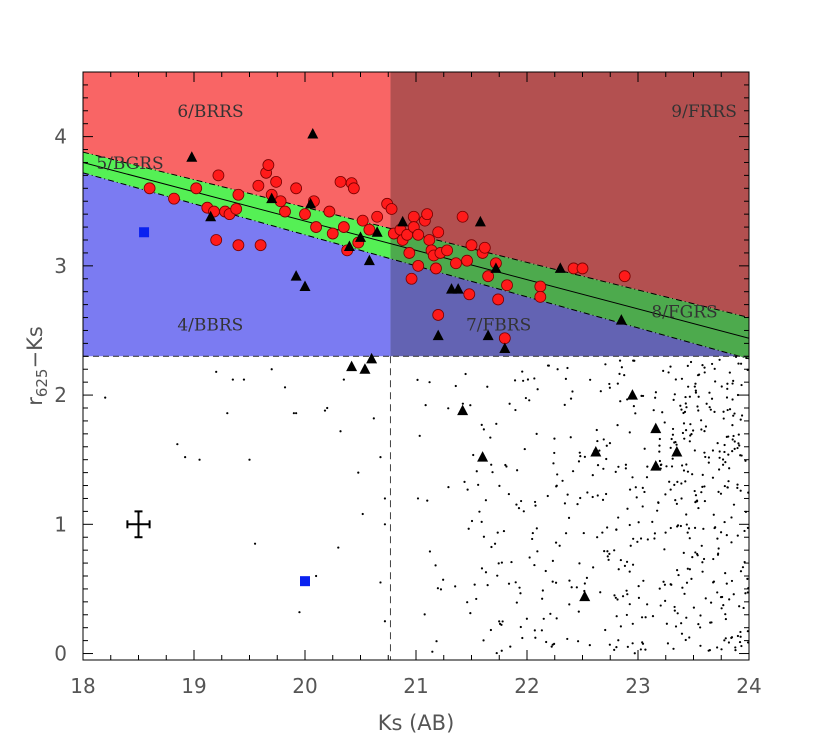 Image resolution: width=830 pixels, height=734 pixels. Describe the element at coordinates (210, 325) in the screenshot. I see `region-label: 4/BBRS` at that location.